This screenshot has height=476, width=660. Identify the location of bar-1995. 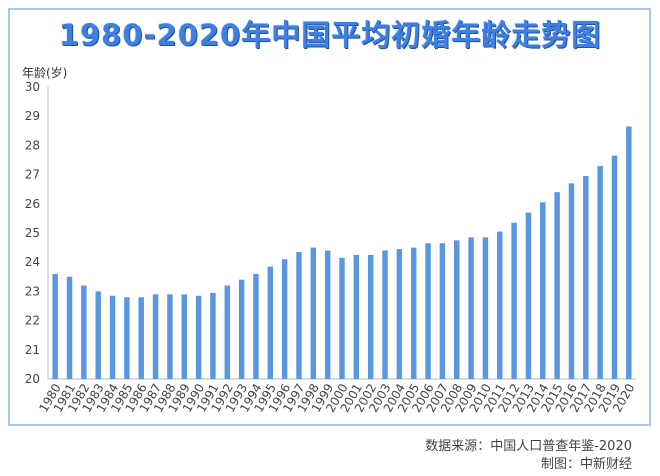
(270, 322).